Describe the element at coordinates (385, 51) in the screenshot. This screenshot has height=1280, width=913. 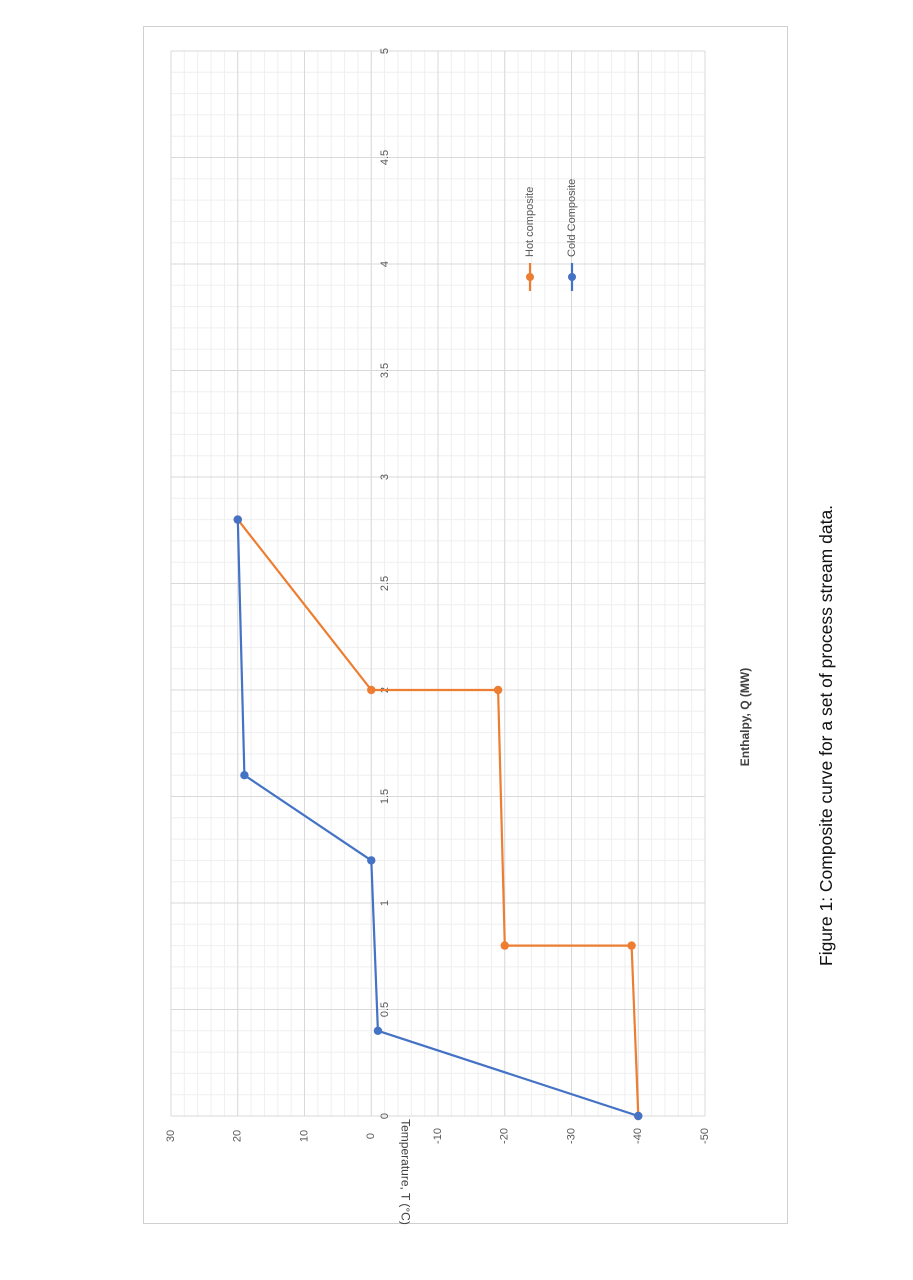
I see `x-tick-label: 5` at that location.